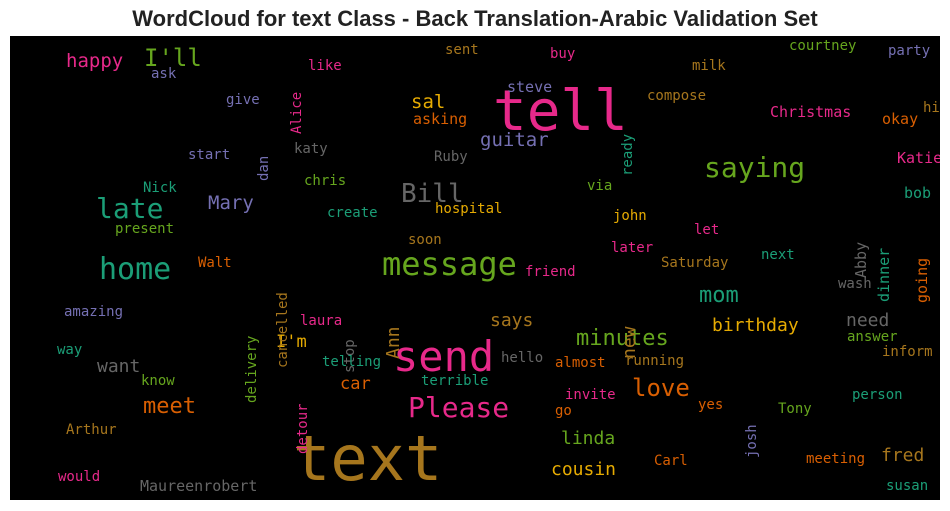 Image resolution: width=950 pixels, height=511 pixels. What do you see at coordinates (94, 312) in the screenshot?
I see `word-amazing: amazing` at bounding box center [94, 312].